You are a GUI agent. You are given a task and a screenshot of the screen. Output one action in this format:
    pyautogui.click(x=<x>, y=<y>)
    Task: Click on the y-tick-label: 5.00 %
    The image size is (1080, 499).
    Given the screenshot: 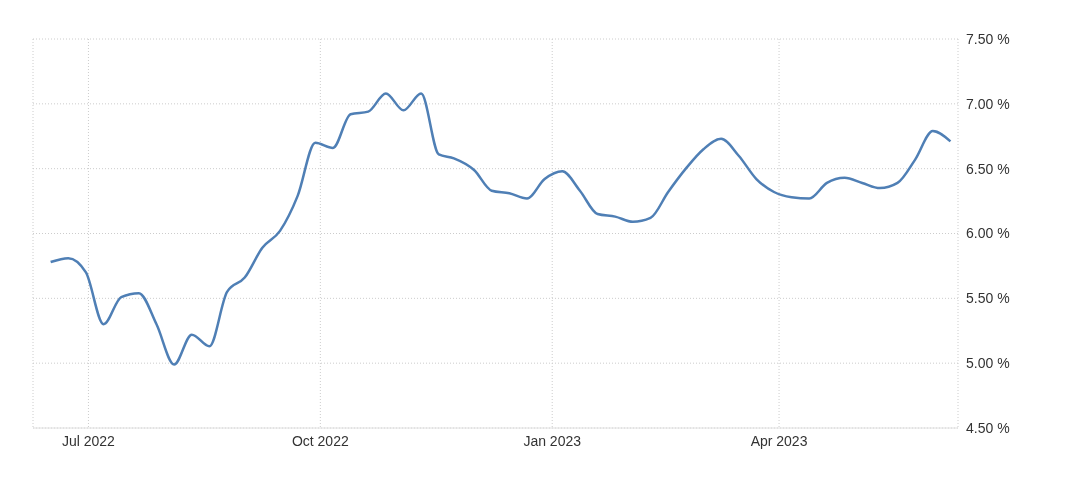 What is the action you would take?
    pyautogui.click(x=988, y=363)
    